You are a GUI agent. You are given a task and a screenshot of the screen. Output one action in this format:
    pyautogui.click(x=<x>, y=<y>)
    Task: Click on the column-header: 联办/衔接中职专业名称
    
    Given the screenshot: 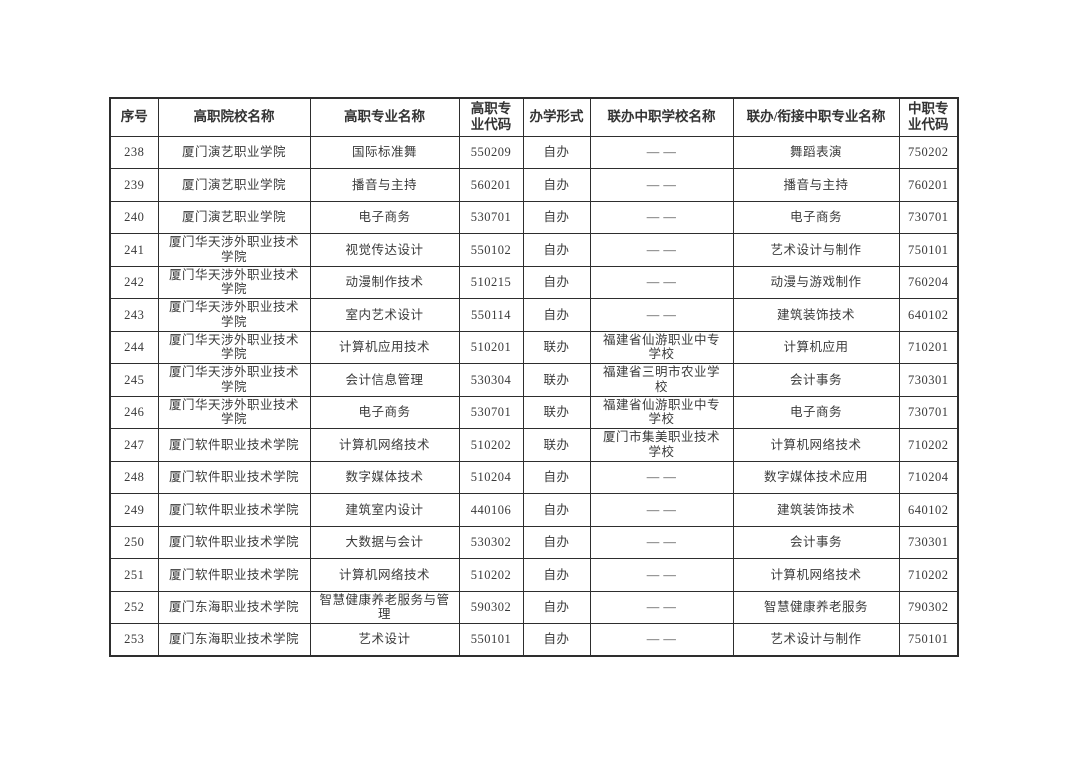 What is the action you would take?
    pyautogui.click(x=816, y=117)
    